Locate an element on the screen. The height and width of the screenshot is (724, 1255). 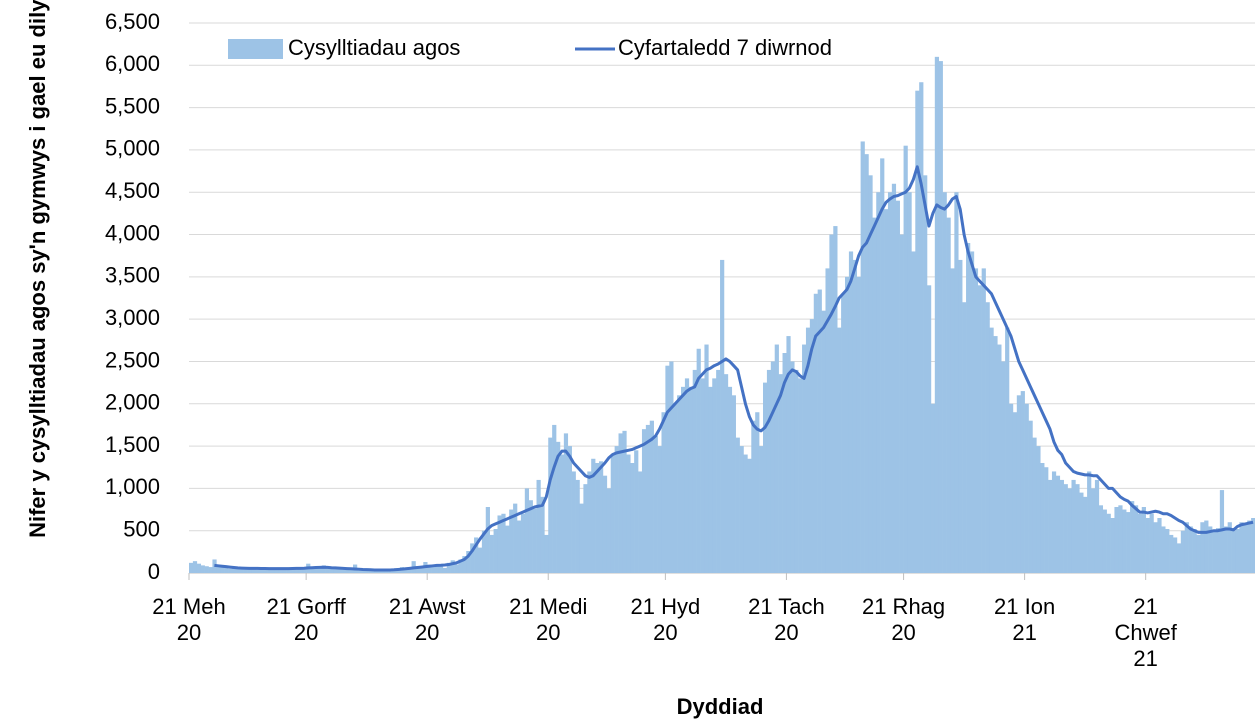
y-tick-label: 500 is located at coordinates (141, 529).